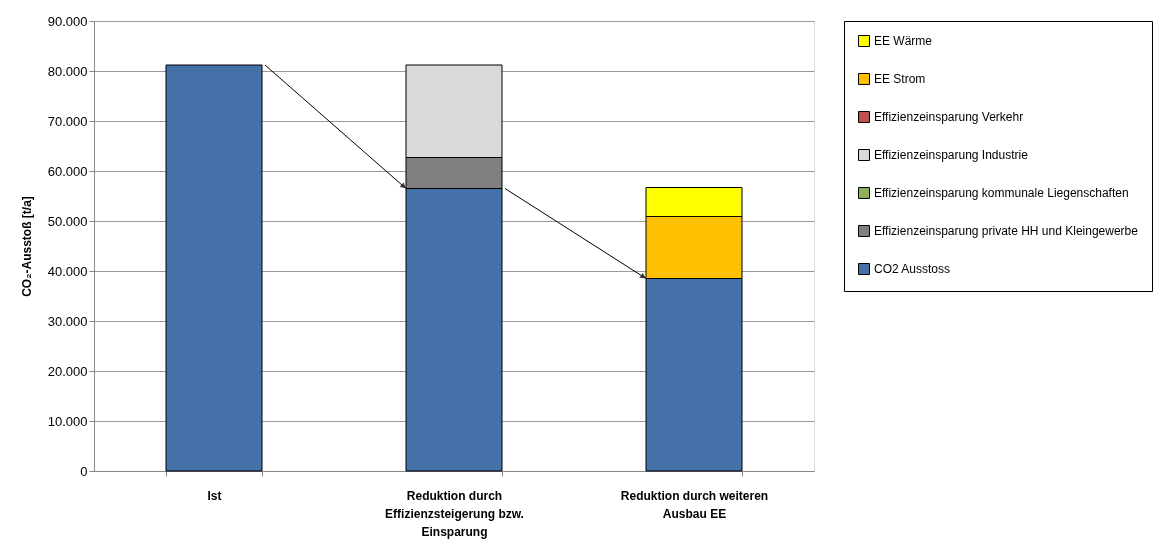 Image resolution: width=1167 pixels, height=551 pixels. Describe the element at coordinates (67, 121) in the screenshot. I see `y-tick-label: 70.000` at that location.